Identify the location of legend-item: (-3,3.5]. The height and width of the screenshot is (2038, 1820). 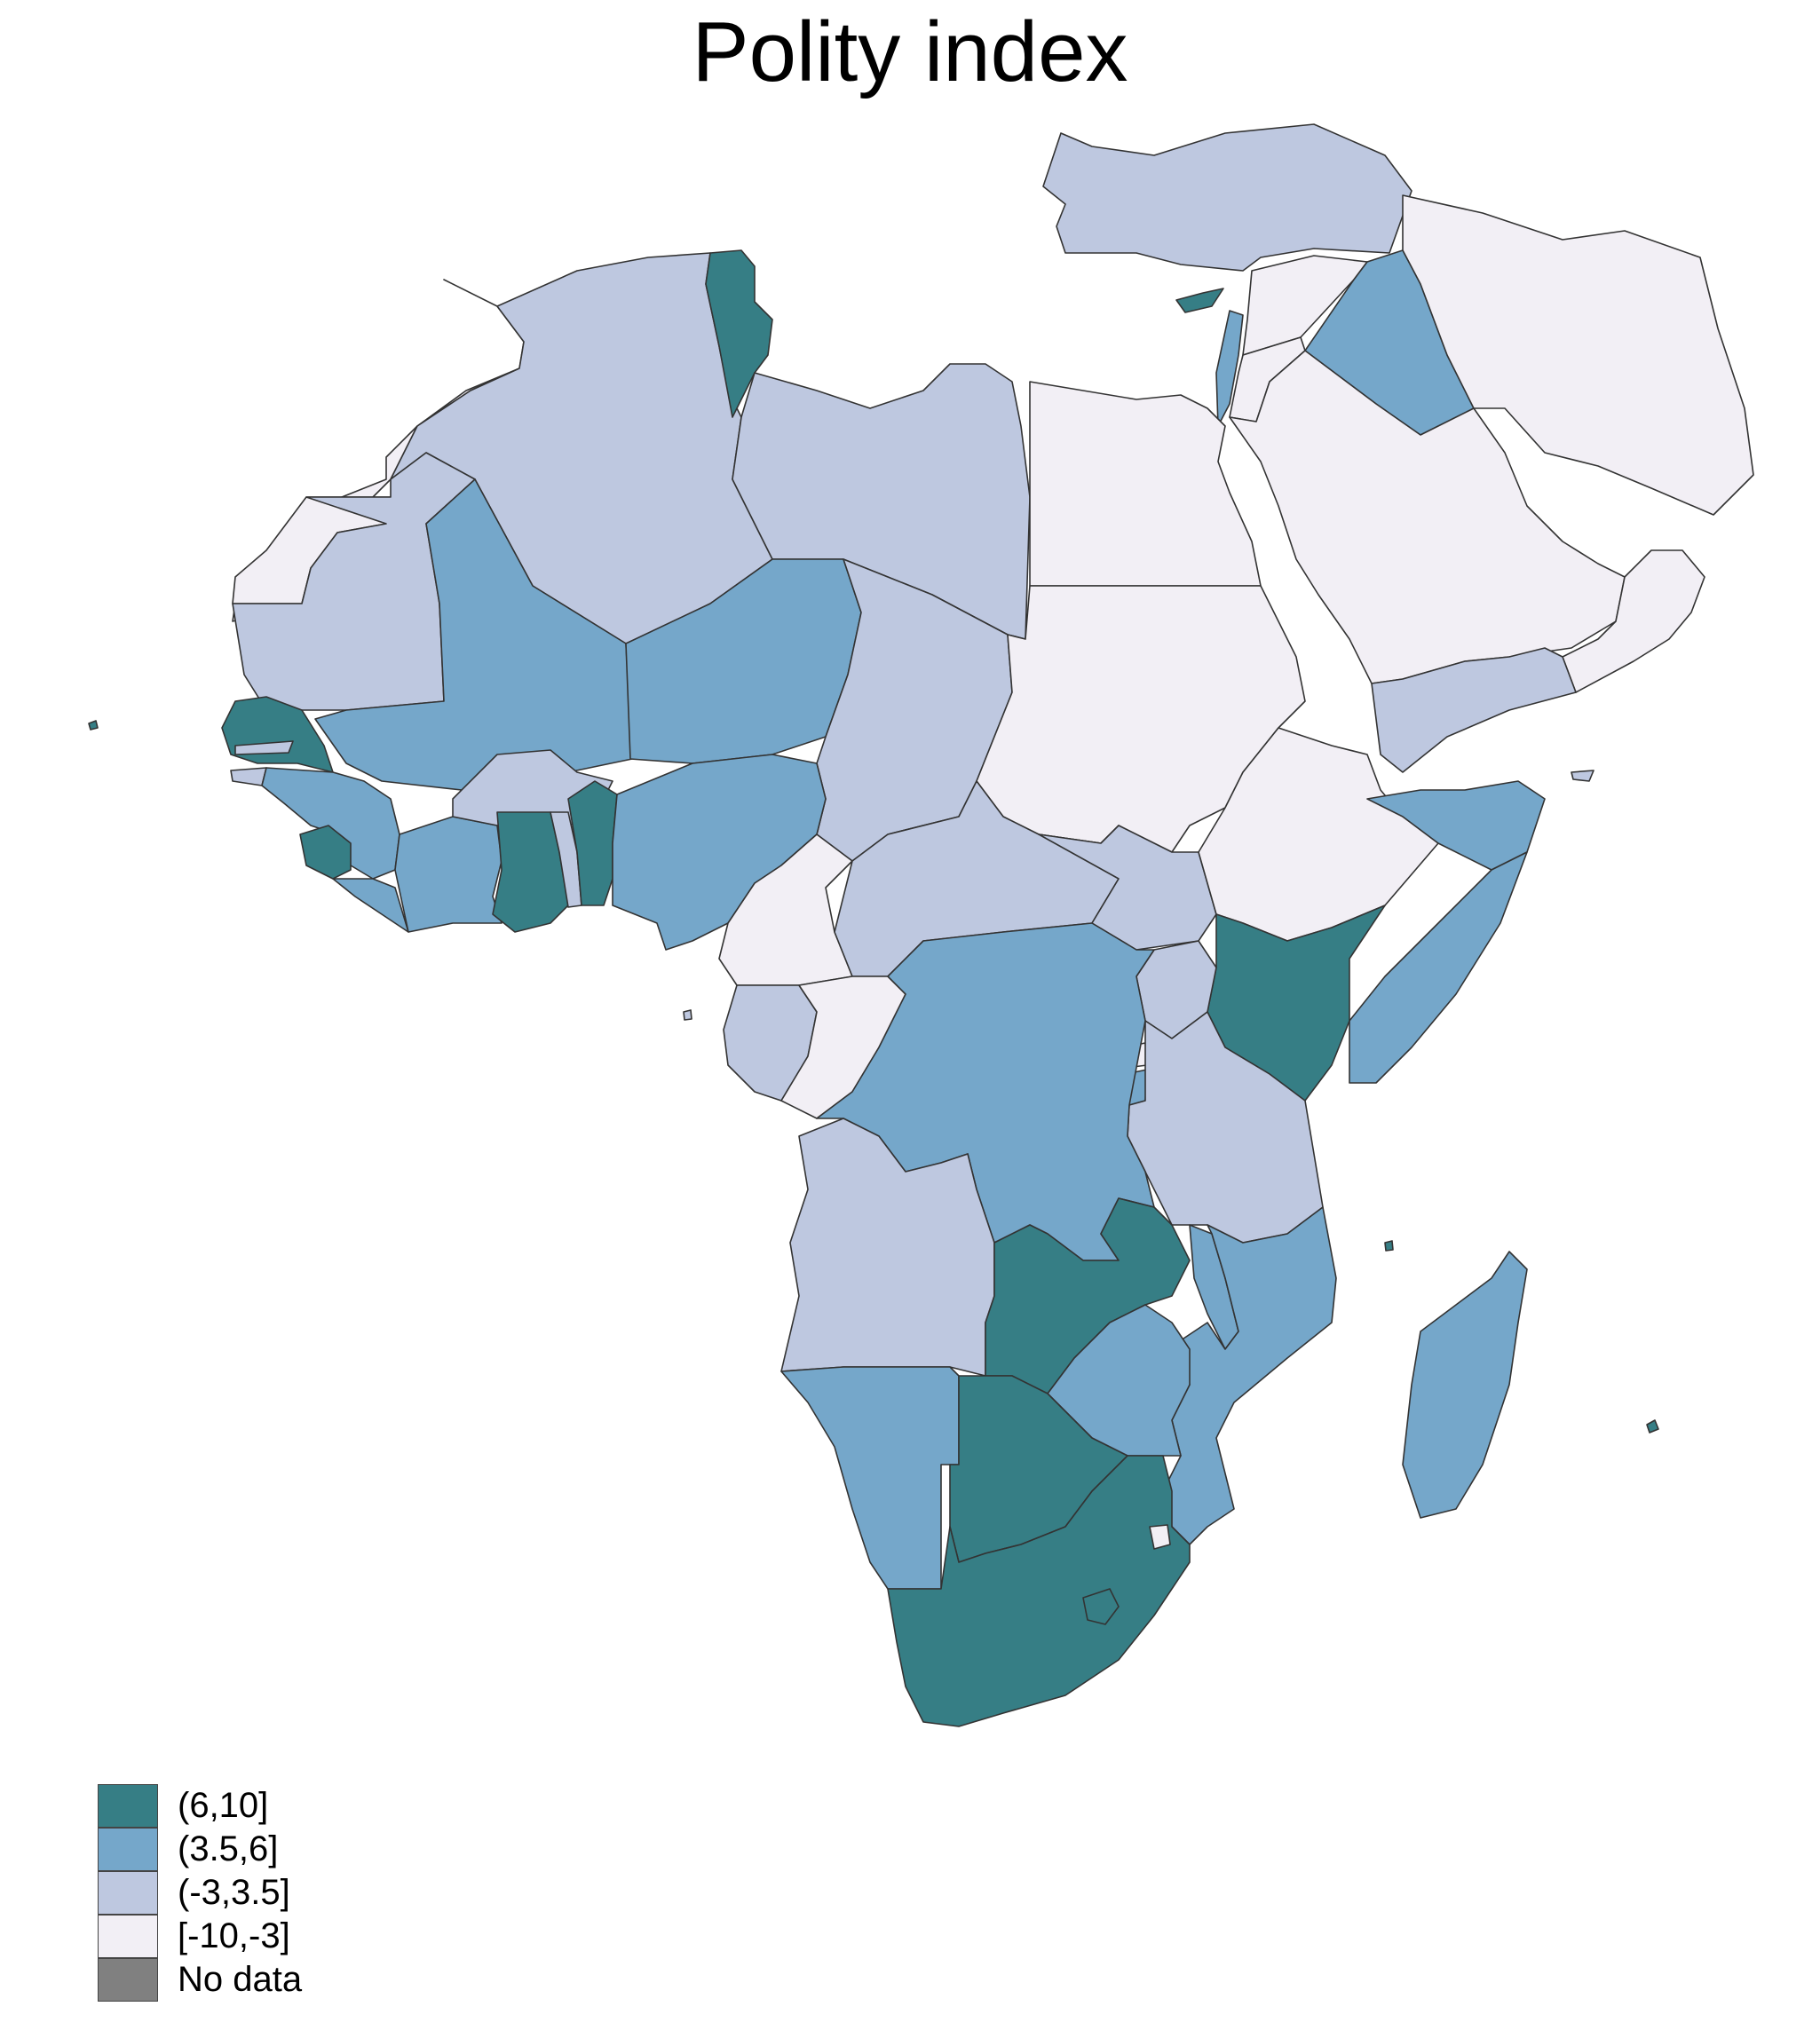
(200, 1893).